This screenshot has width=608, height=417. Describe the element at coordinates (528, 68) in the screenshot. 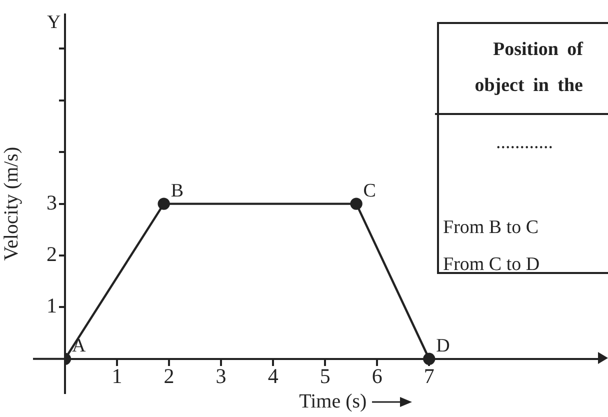

I see `annotation: Position of object in the` at that location.